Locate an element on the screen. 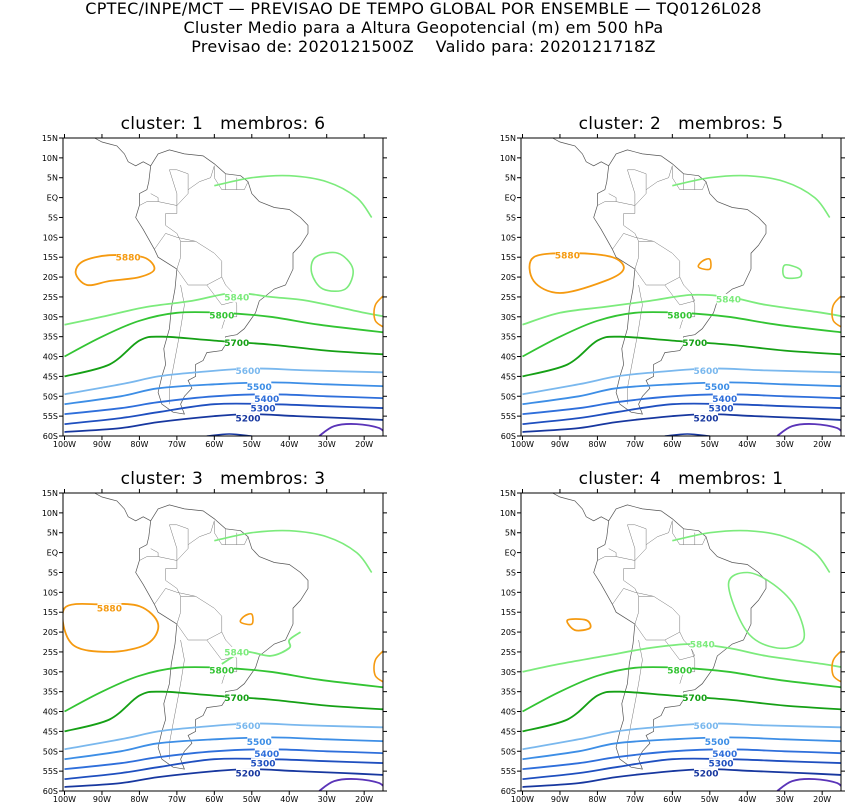 The width and height of the screenshot is (847, 803). lon-tick-label: 80W is located at coordinates (139, 799).